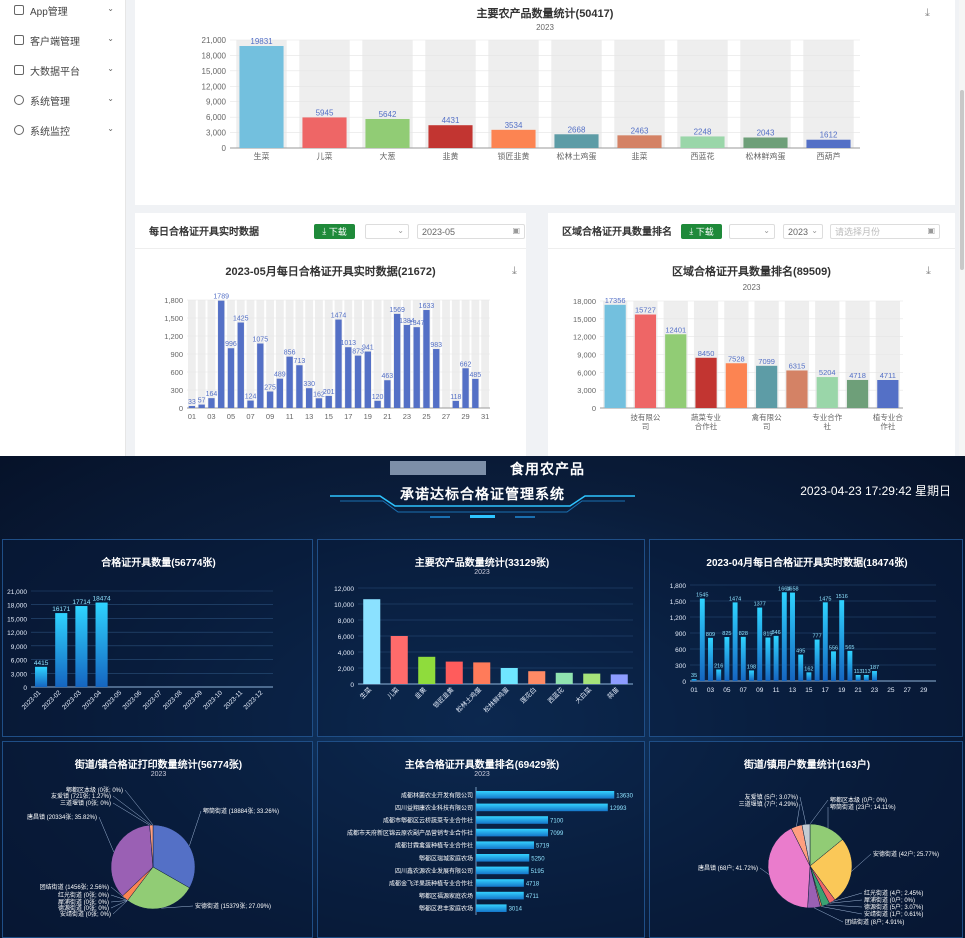  What do you see at coordinates (19, 674) in the screenshot?
I see `y-tick-label: 3,000` at bounding box center [19, 674].